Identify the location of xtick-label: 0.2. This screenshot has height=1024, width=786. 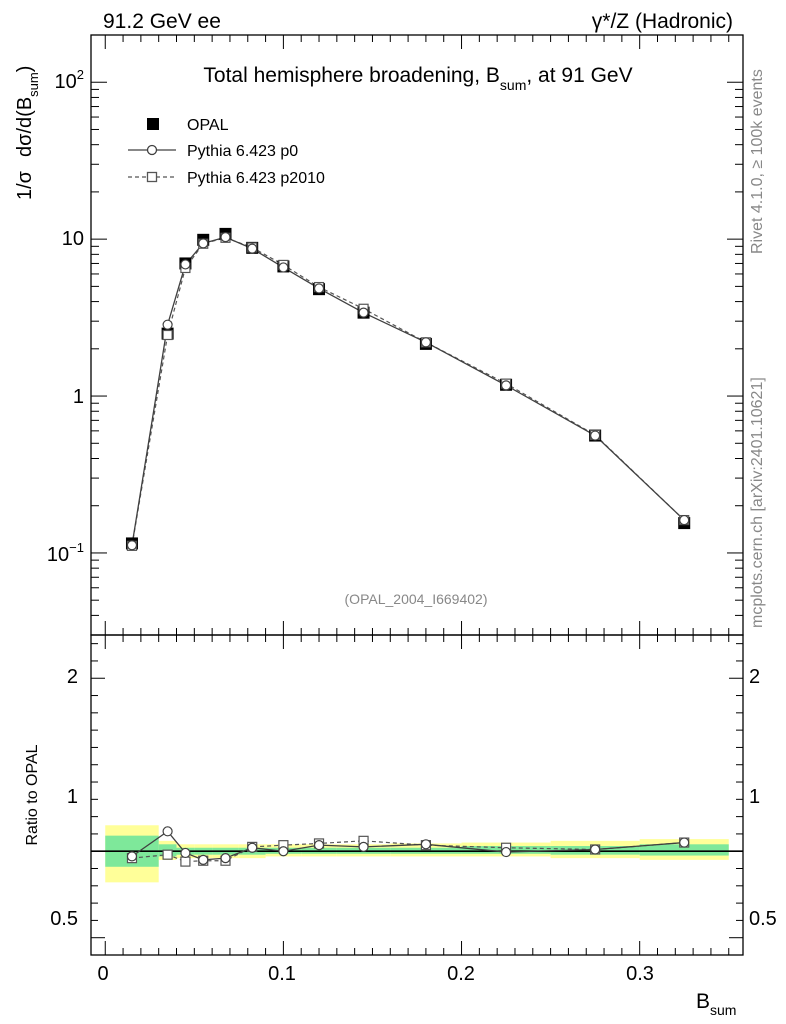
(461, 974).